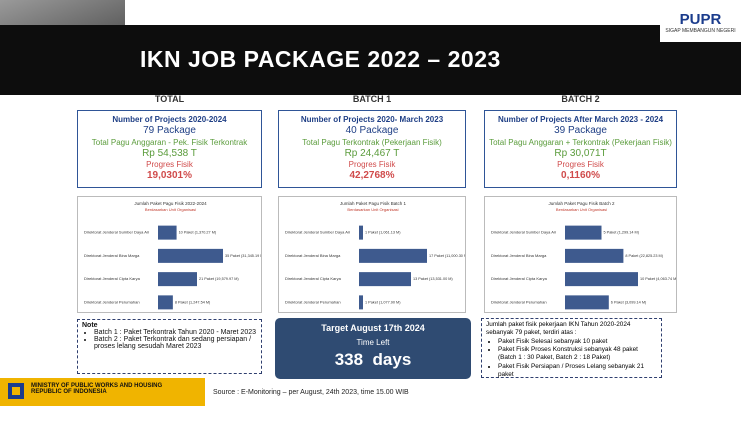 Image resolution: width=741 pixels, height=425 pixels. I want to click on progress-value: 19,0301%, so click(169, 175).